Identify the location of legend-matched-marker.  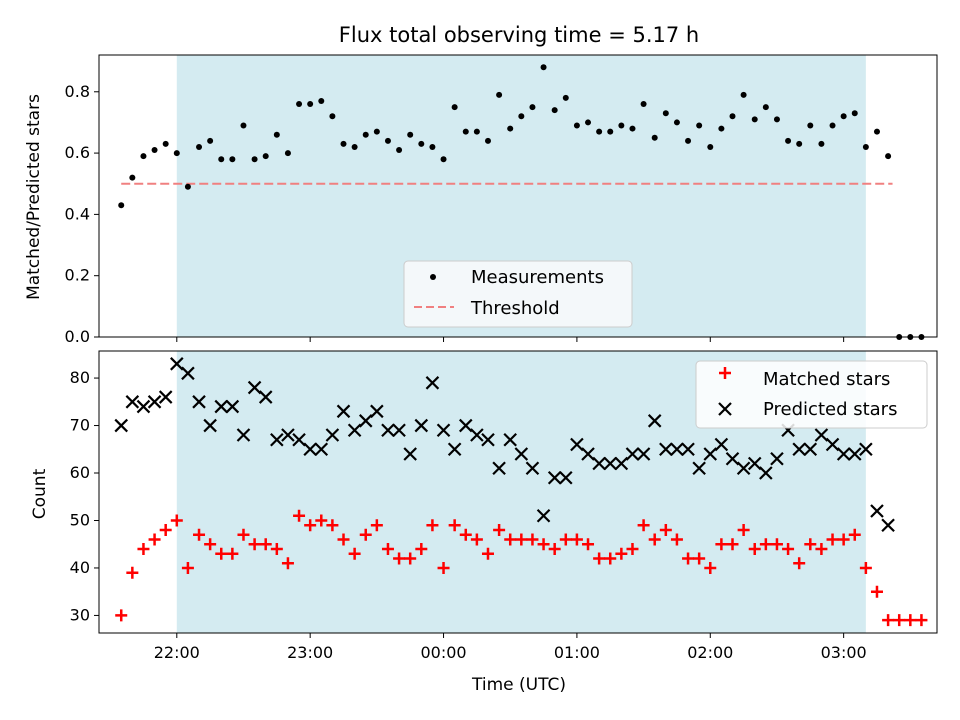
(725, 373).